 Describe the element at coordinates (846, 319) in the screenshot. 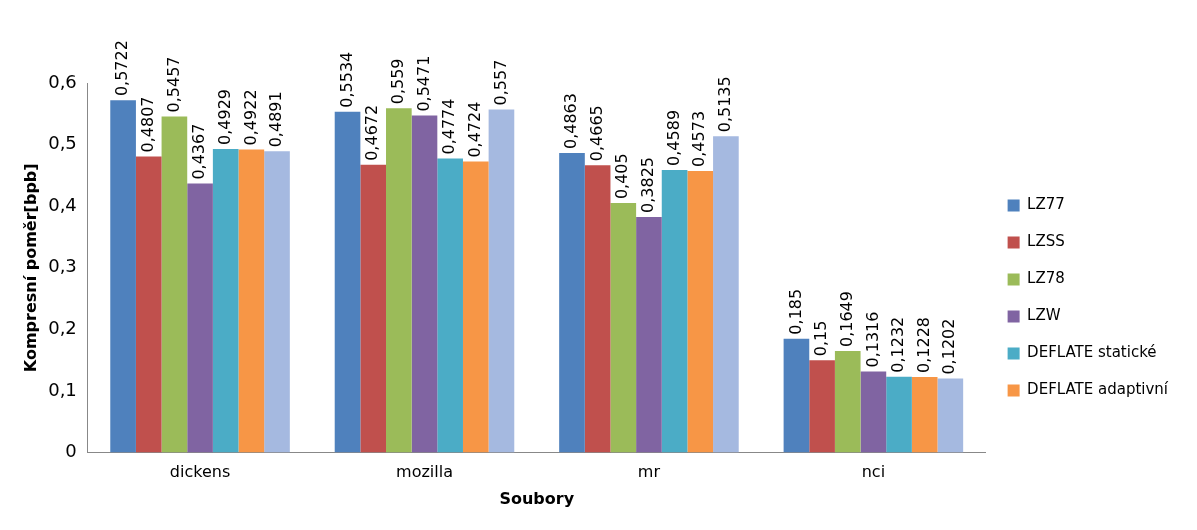

I see `data-label: 0,1649` at that location.